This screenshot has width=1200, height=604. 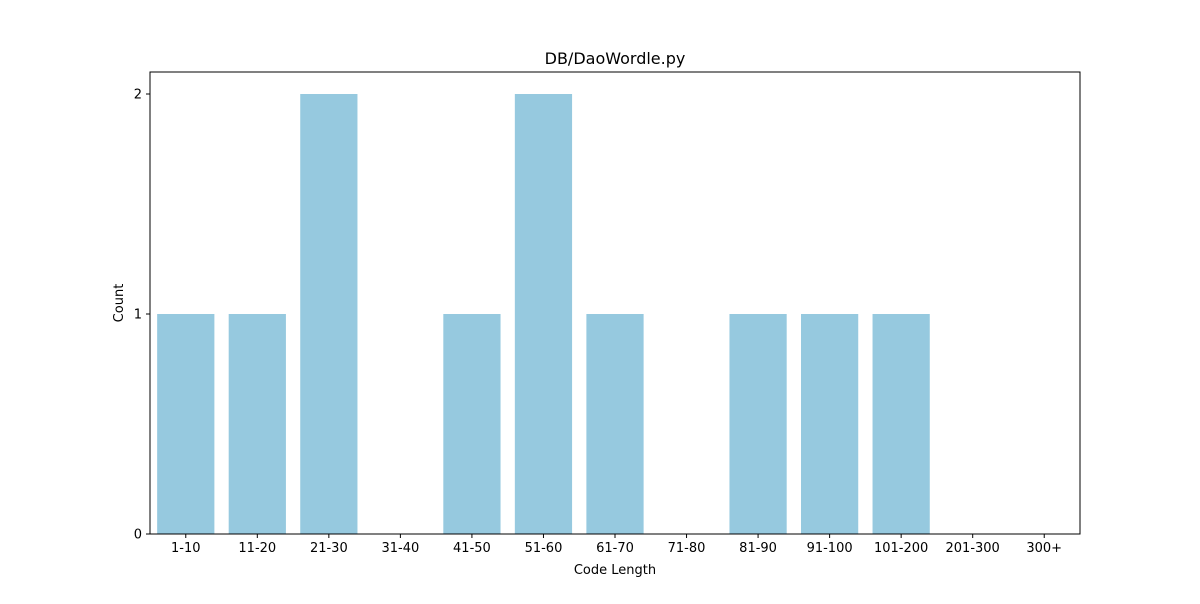 What do you see at coordinates (687, 548) in the screenshot?
I see `x-tick-label: 71-80` at bounding box center [687, 548].